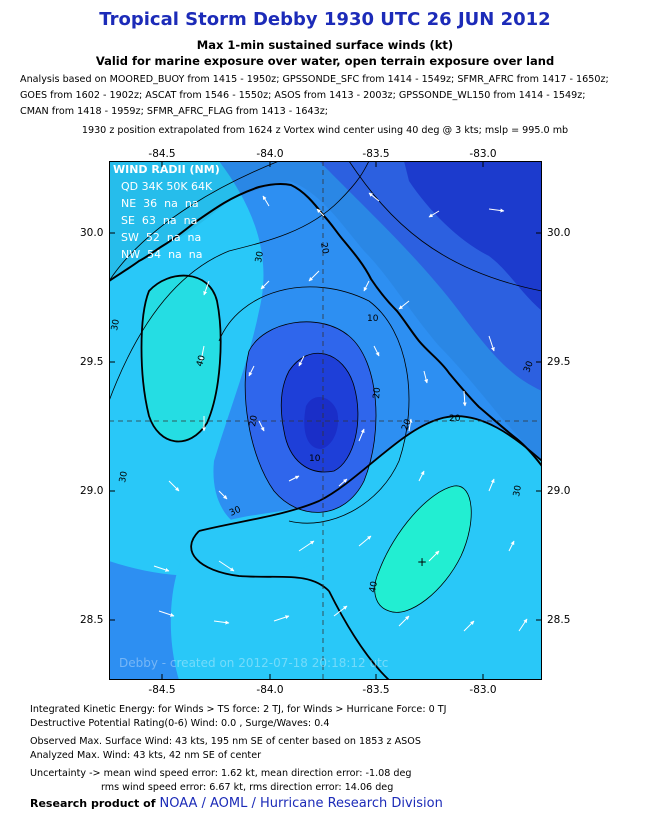  I want to click on y-tick-left-2: 29.5, so click(92, 362).